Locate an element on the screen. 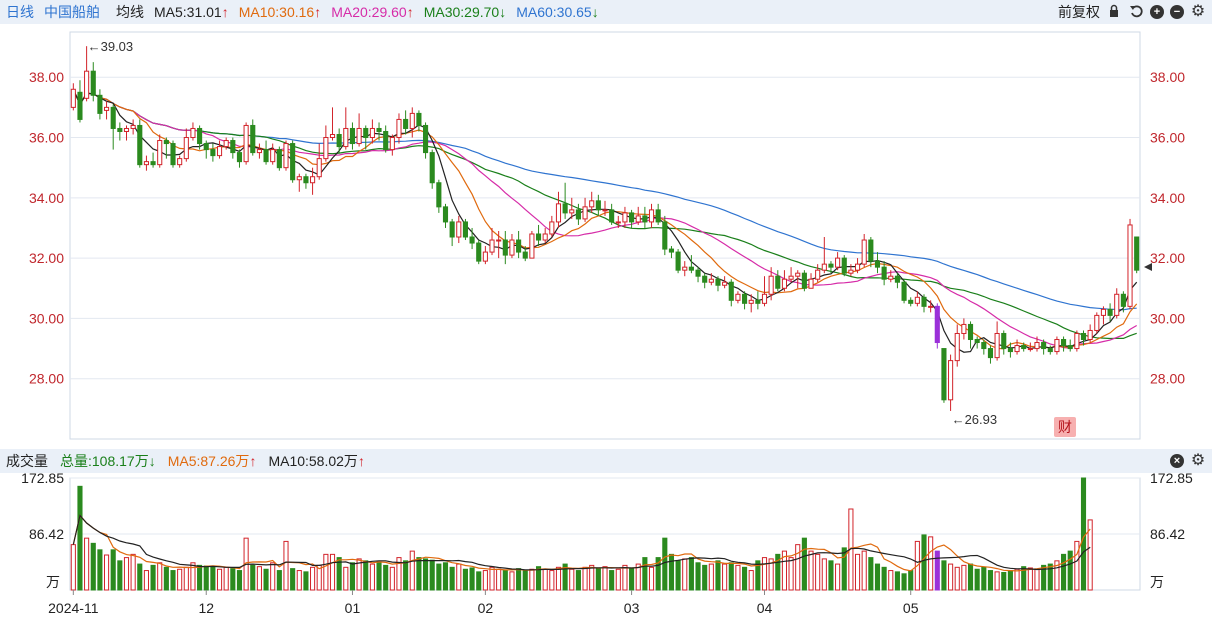 Image resolution: width=1212 pixels, height=617 pixels. zoom-out-icon: − is located at coordinates (1177, 12).